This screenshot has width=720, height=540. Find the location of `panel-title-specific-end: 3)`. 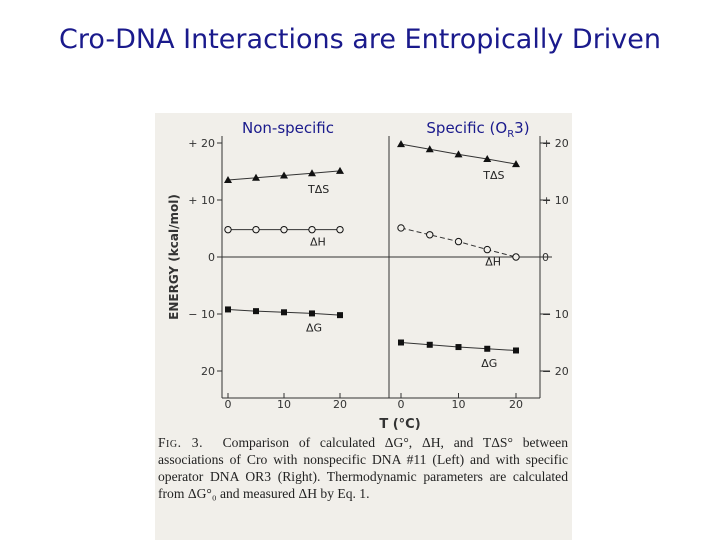

panel-title-specific-end: 3) is located at coordinates (521, 128).